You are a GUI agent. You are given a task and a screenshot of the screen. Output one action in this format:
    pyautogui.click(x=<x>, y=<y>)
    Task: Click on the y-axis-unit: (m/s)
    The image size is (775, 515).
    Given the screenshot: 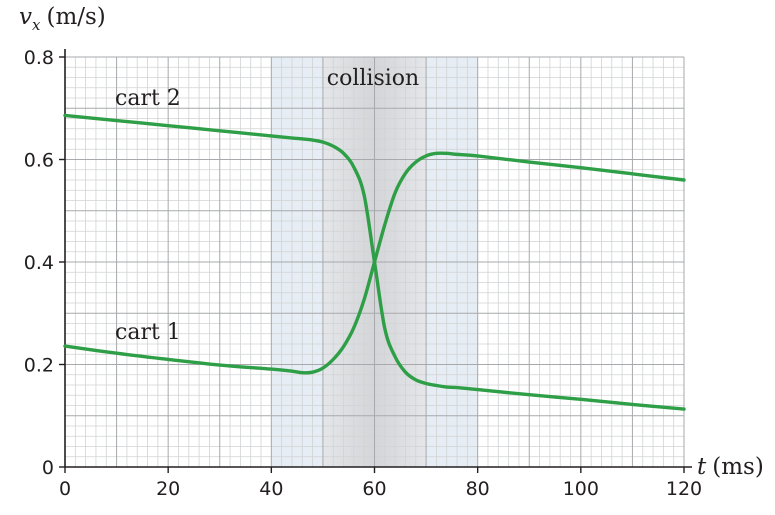 What is the action you would take?
    pyautogui.click(x=75, y=17)
    